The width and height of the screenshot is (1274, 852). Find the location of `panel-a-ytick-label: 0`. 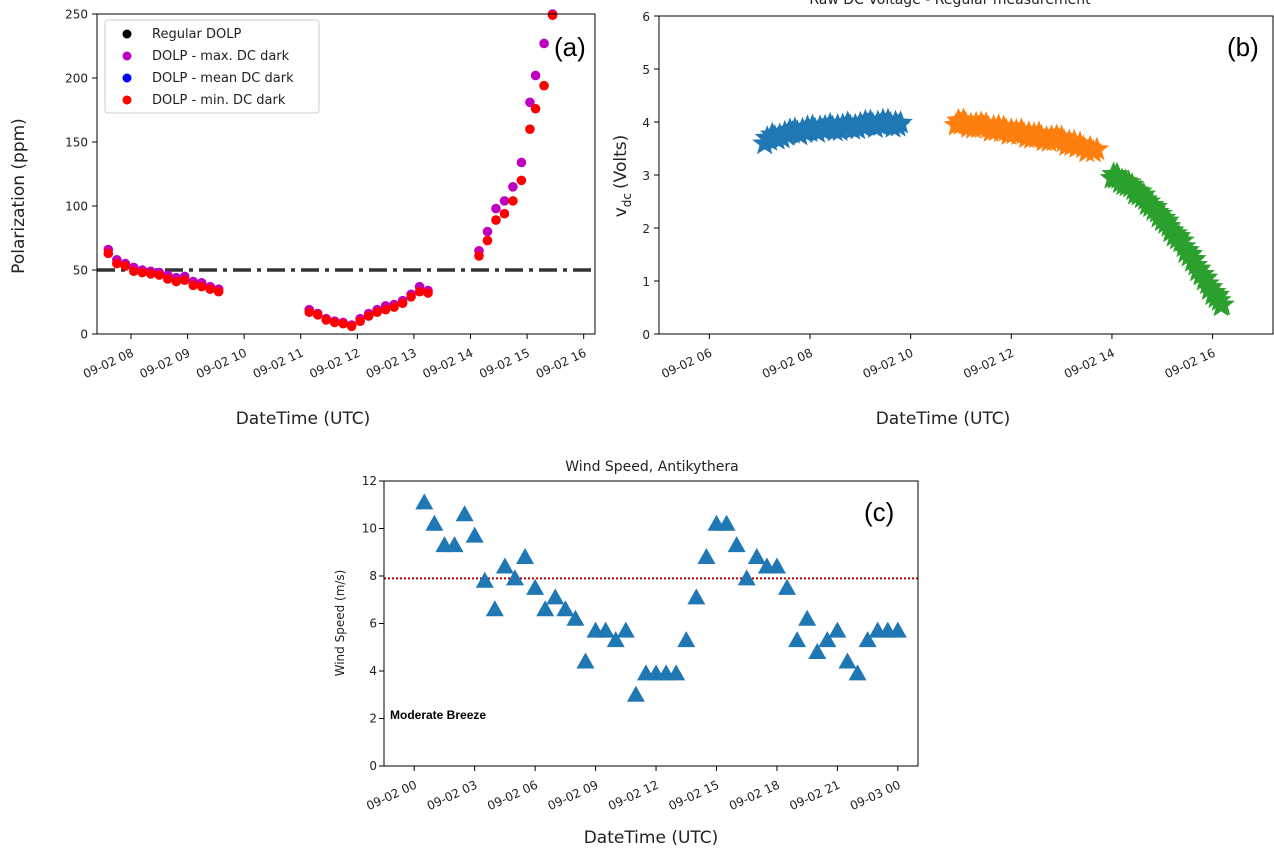

panel-a-ytick-label: 0 is located at coordinates (84, 335).